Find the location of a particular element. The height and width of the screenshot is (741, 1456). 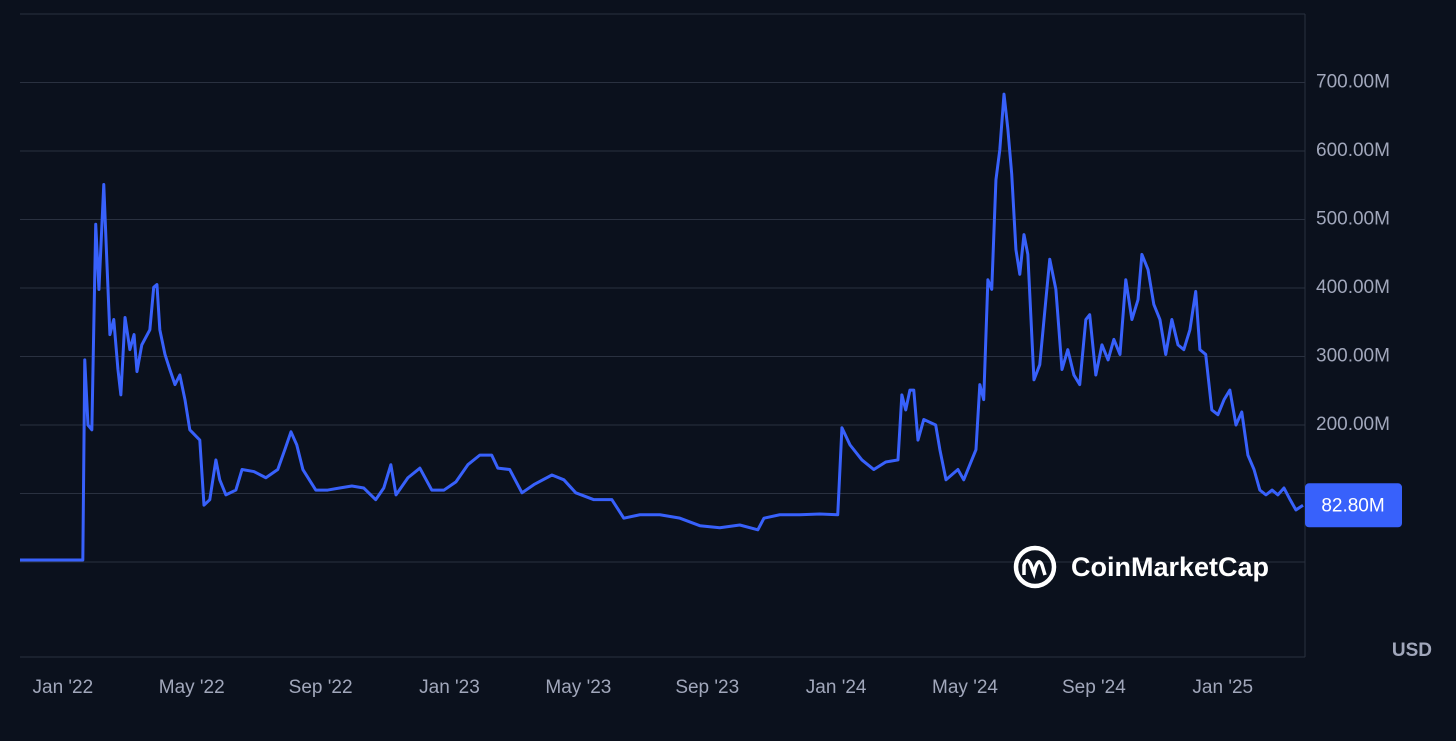

y-tick-label: 700.00M is located at coordinates (1353, 82).